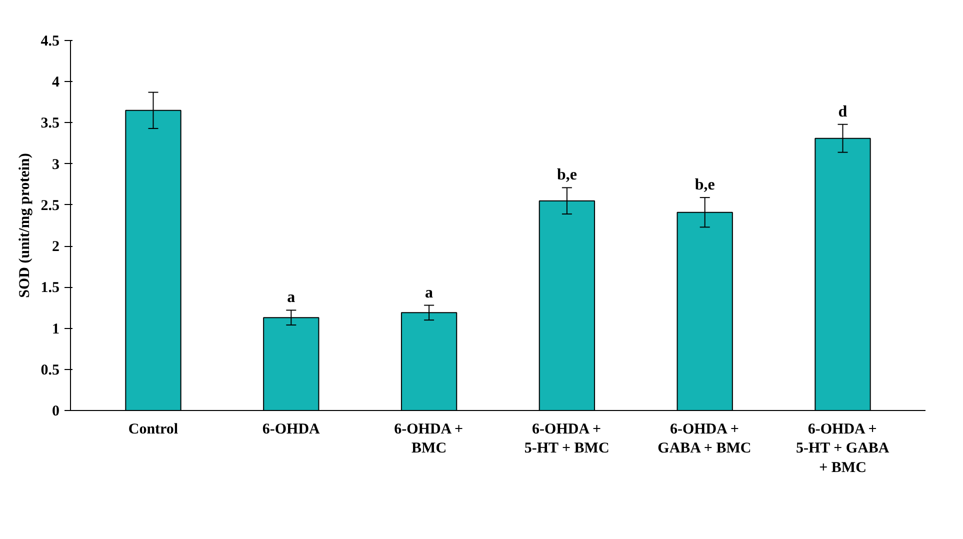 The height and width of the screenshot is (539, 963). I want to click on x-tick-label: Control, so click(153, 430).